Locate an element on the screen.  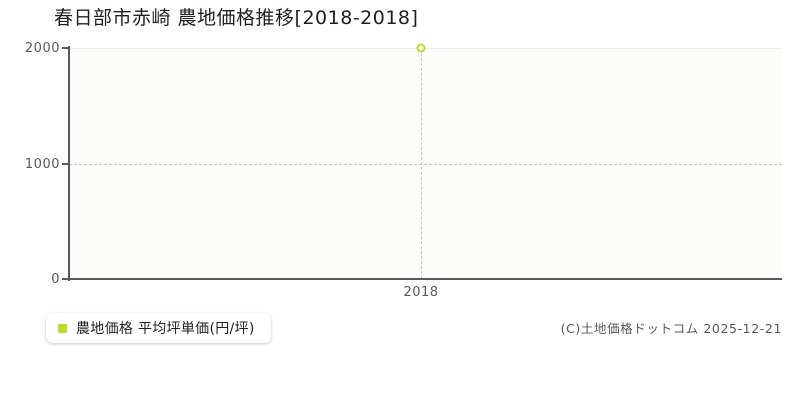
legend: 農地価格 平均坪単価(円/坪) is located at coordinates (158, 328).